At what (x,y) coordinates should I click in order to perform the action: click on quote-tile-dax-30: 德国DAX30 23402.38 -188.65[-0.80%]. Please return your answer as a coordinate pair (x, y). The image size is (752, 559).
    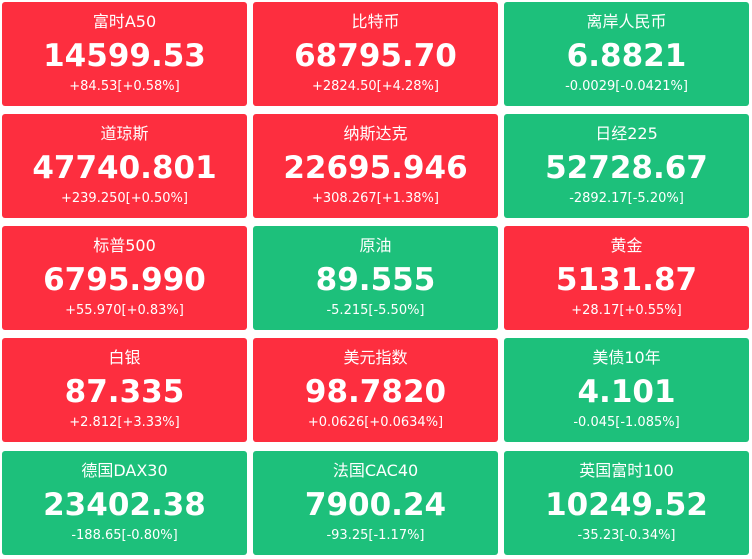
    Looking at the image, I should click on (124, 503).